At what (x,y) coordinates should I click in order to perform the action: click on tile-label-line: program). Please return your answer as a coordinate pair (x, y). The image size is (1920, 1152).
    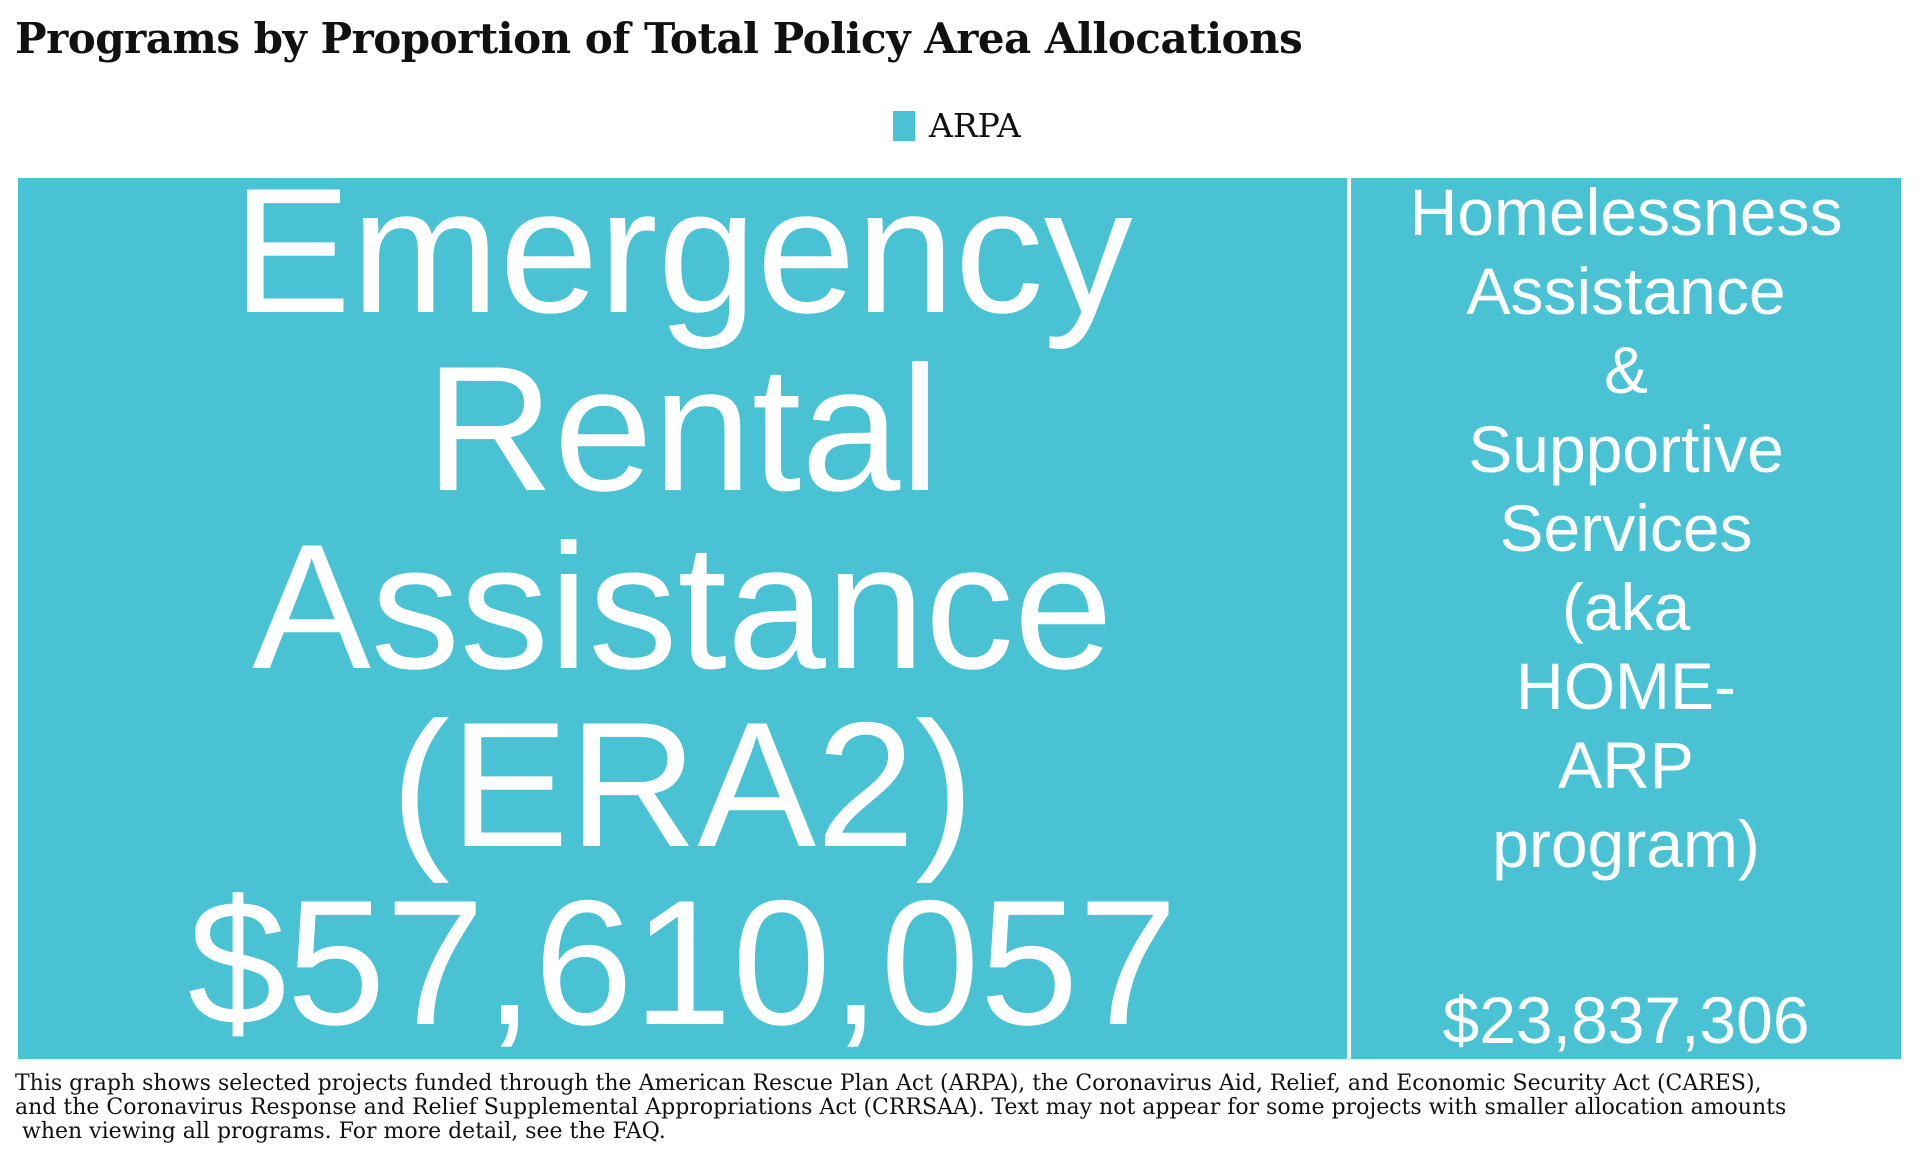
    Looking at the image, I should click on (1626, 844).